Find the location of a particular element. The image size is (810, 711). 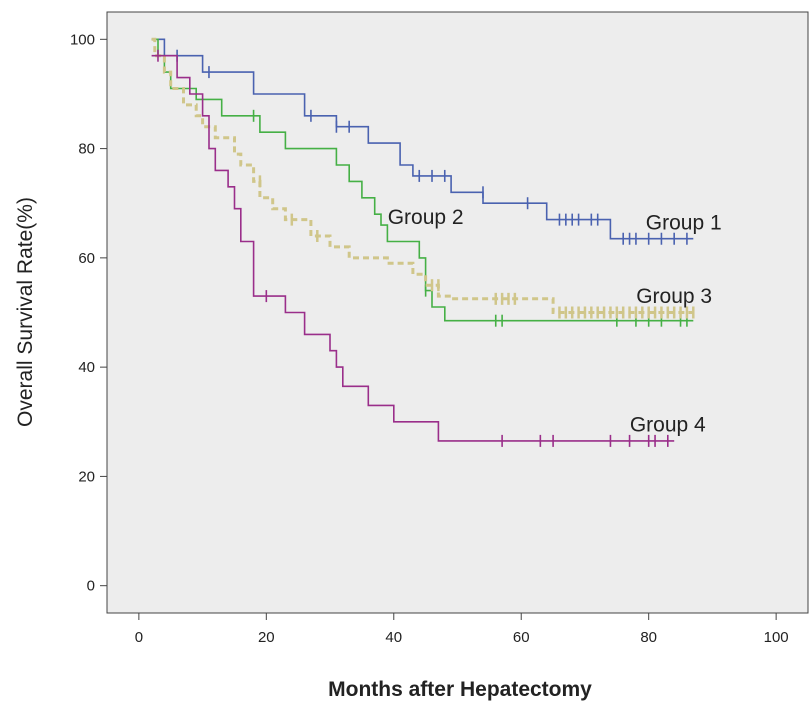

x-axis-title: Months after Hepatectomy is located at coordinates (460, 689).